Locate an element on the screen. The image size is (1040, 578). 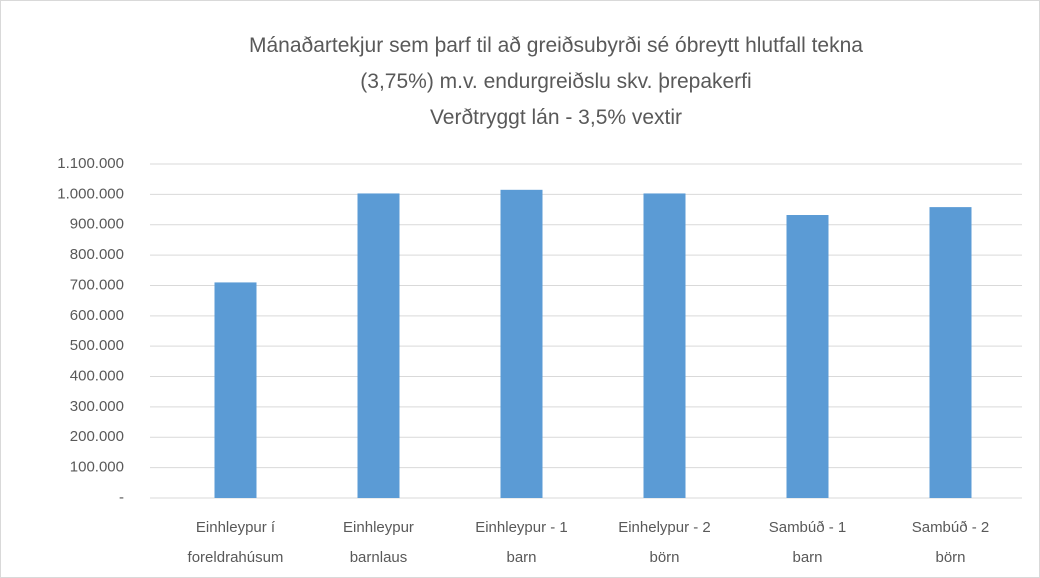
y-tick-label: 600.000 is located at coordinates (97, 315).